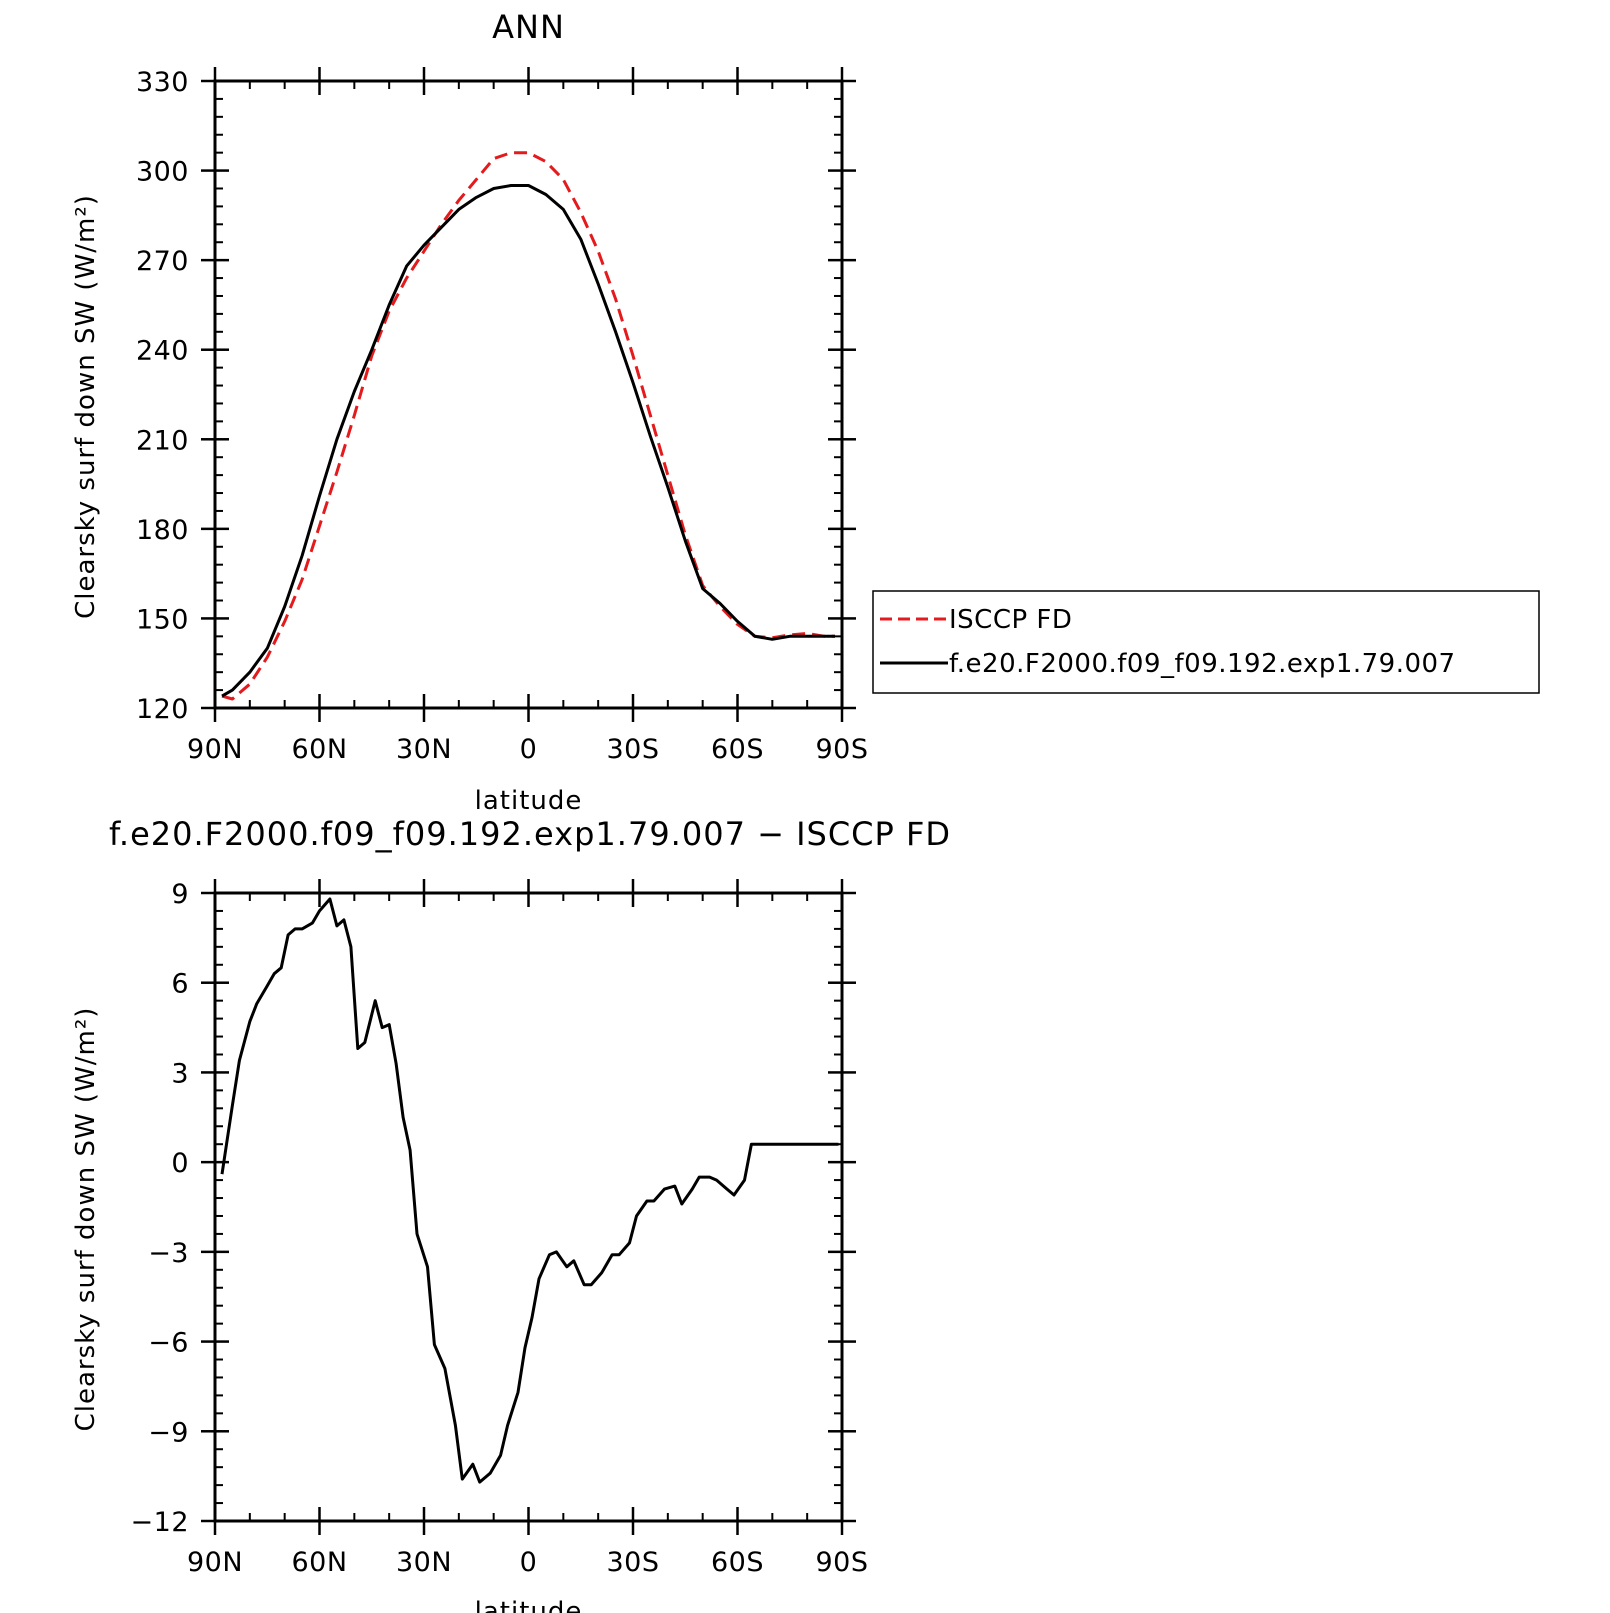 The width and height of the screenshot is (1610, 1613). Describe the element at coordinates (162, 530) in the screenshot. I see `y-tick-label: 180` at that location.